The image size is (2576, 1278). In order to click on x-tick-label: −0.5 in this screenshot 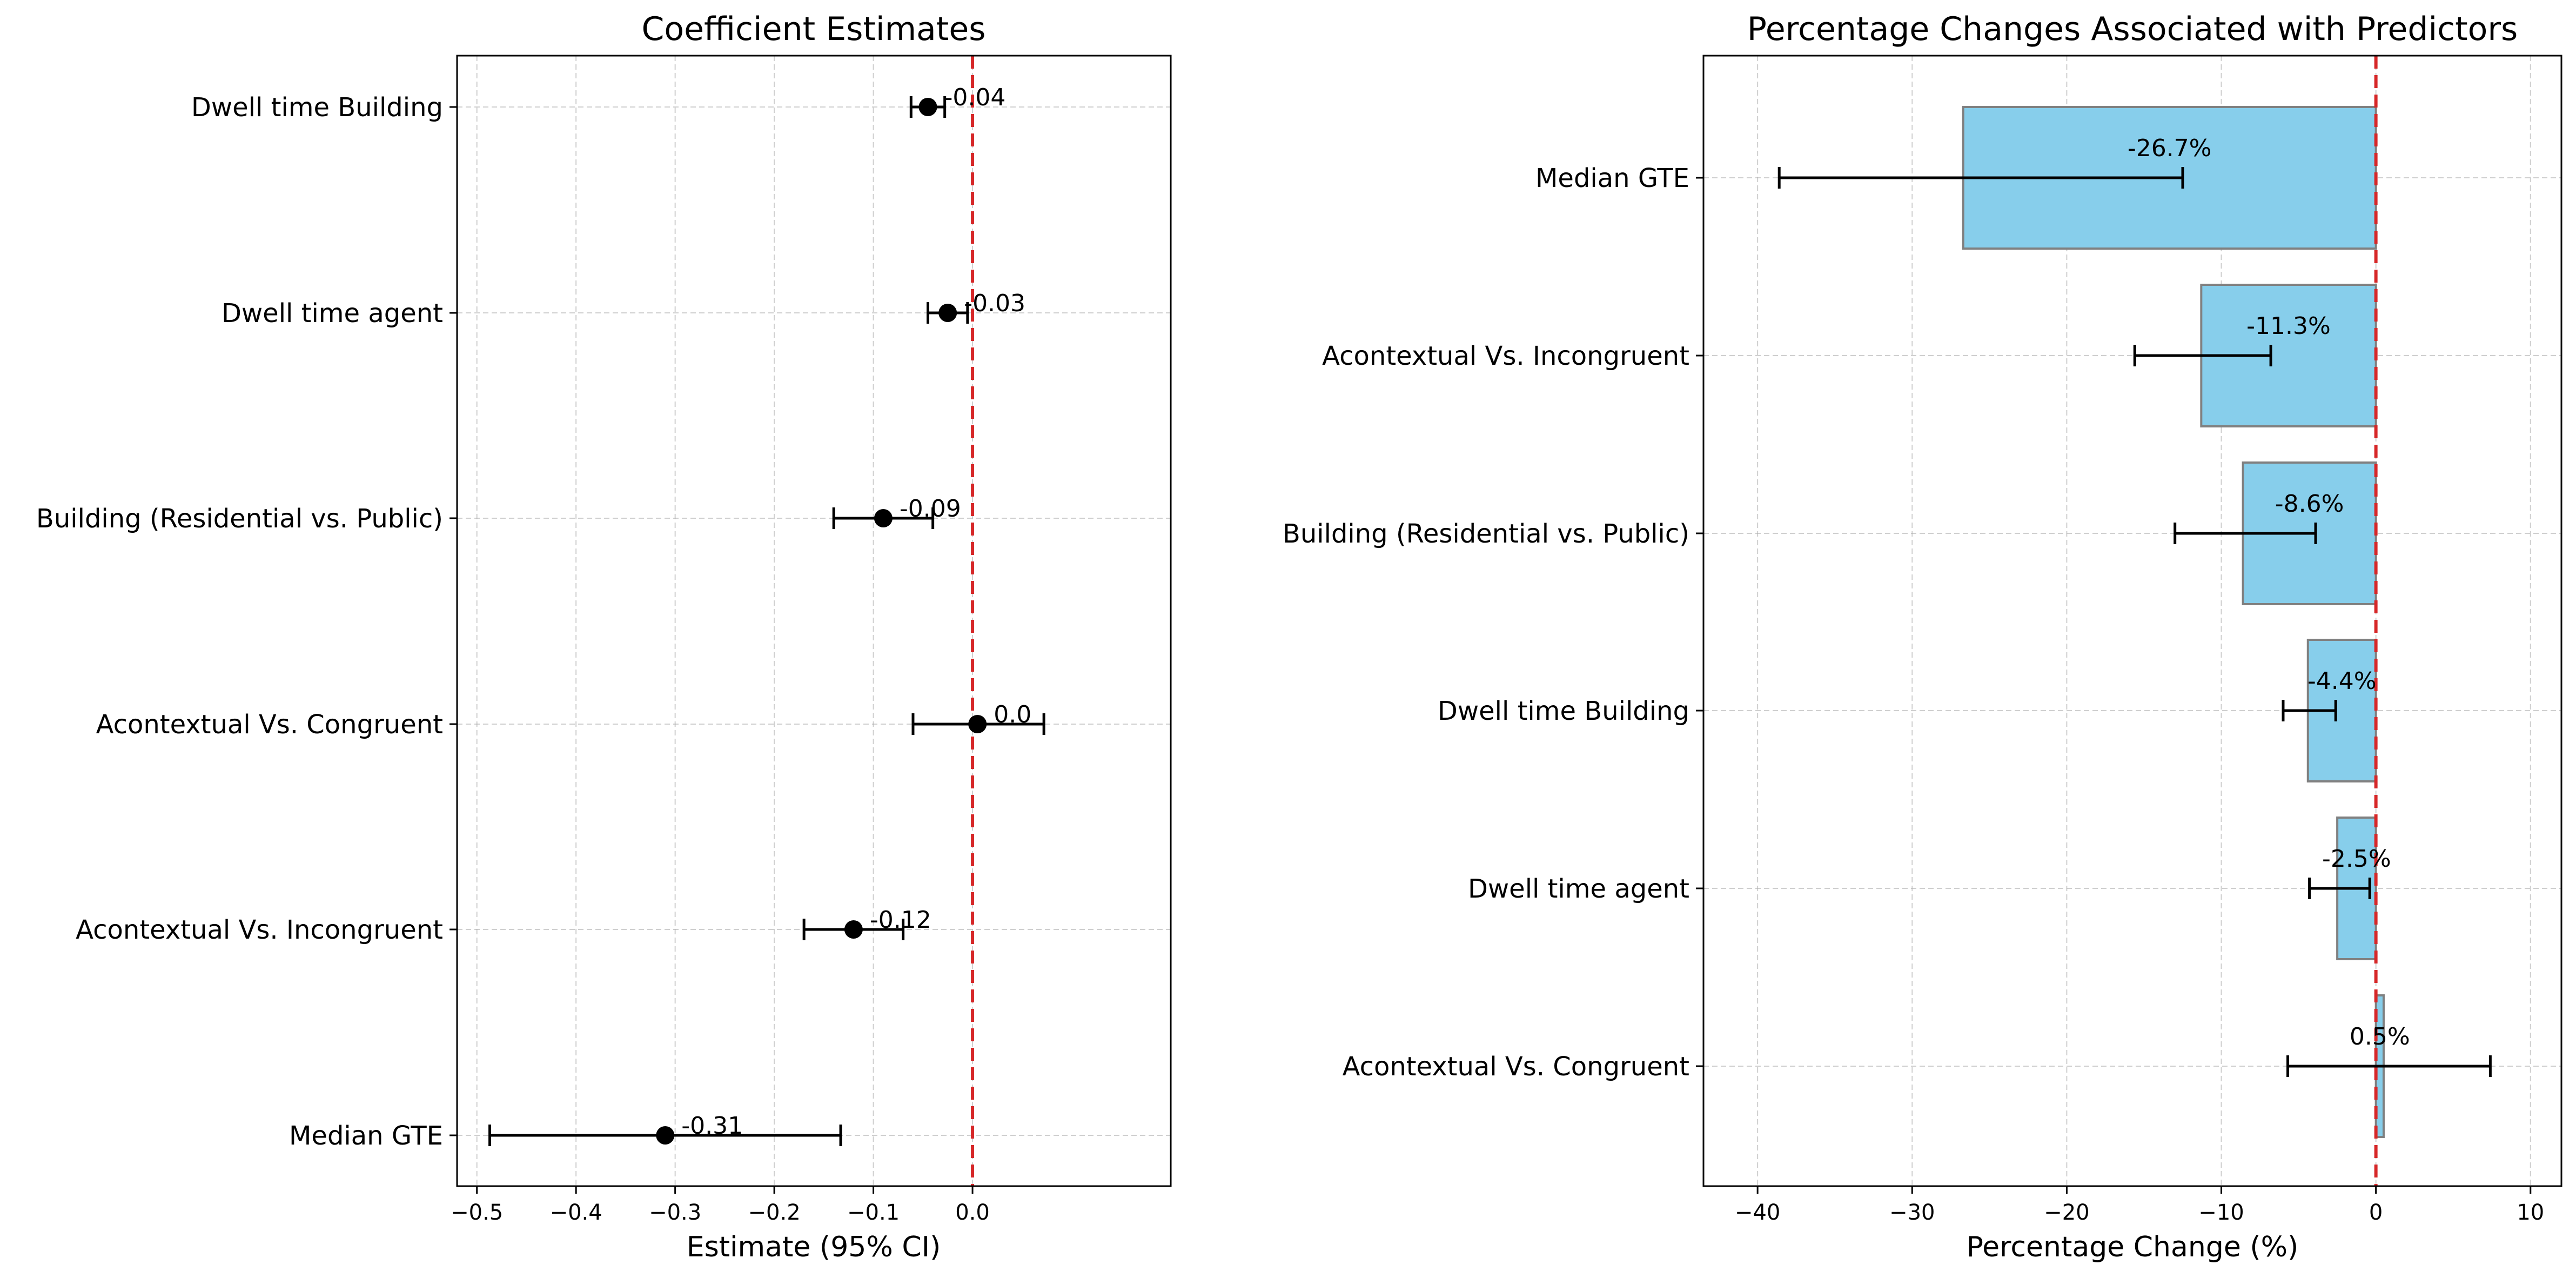, I will do `click(477, 1212)`.